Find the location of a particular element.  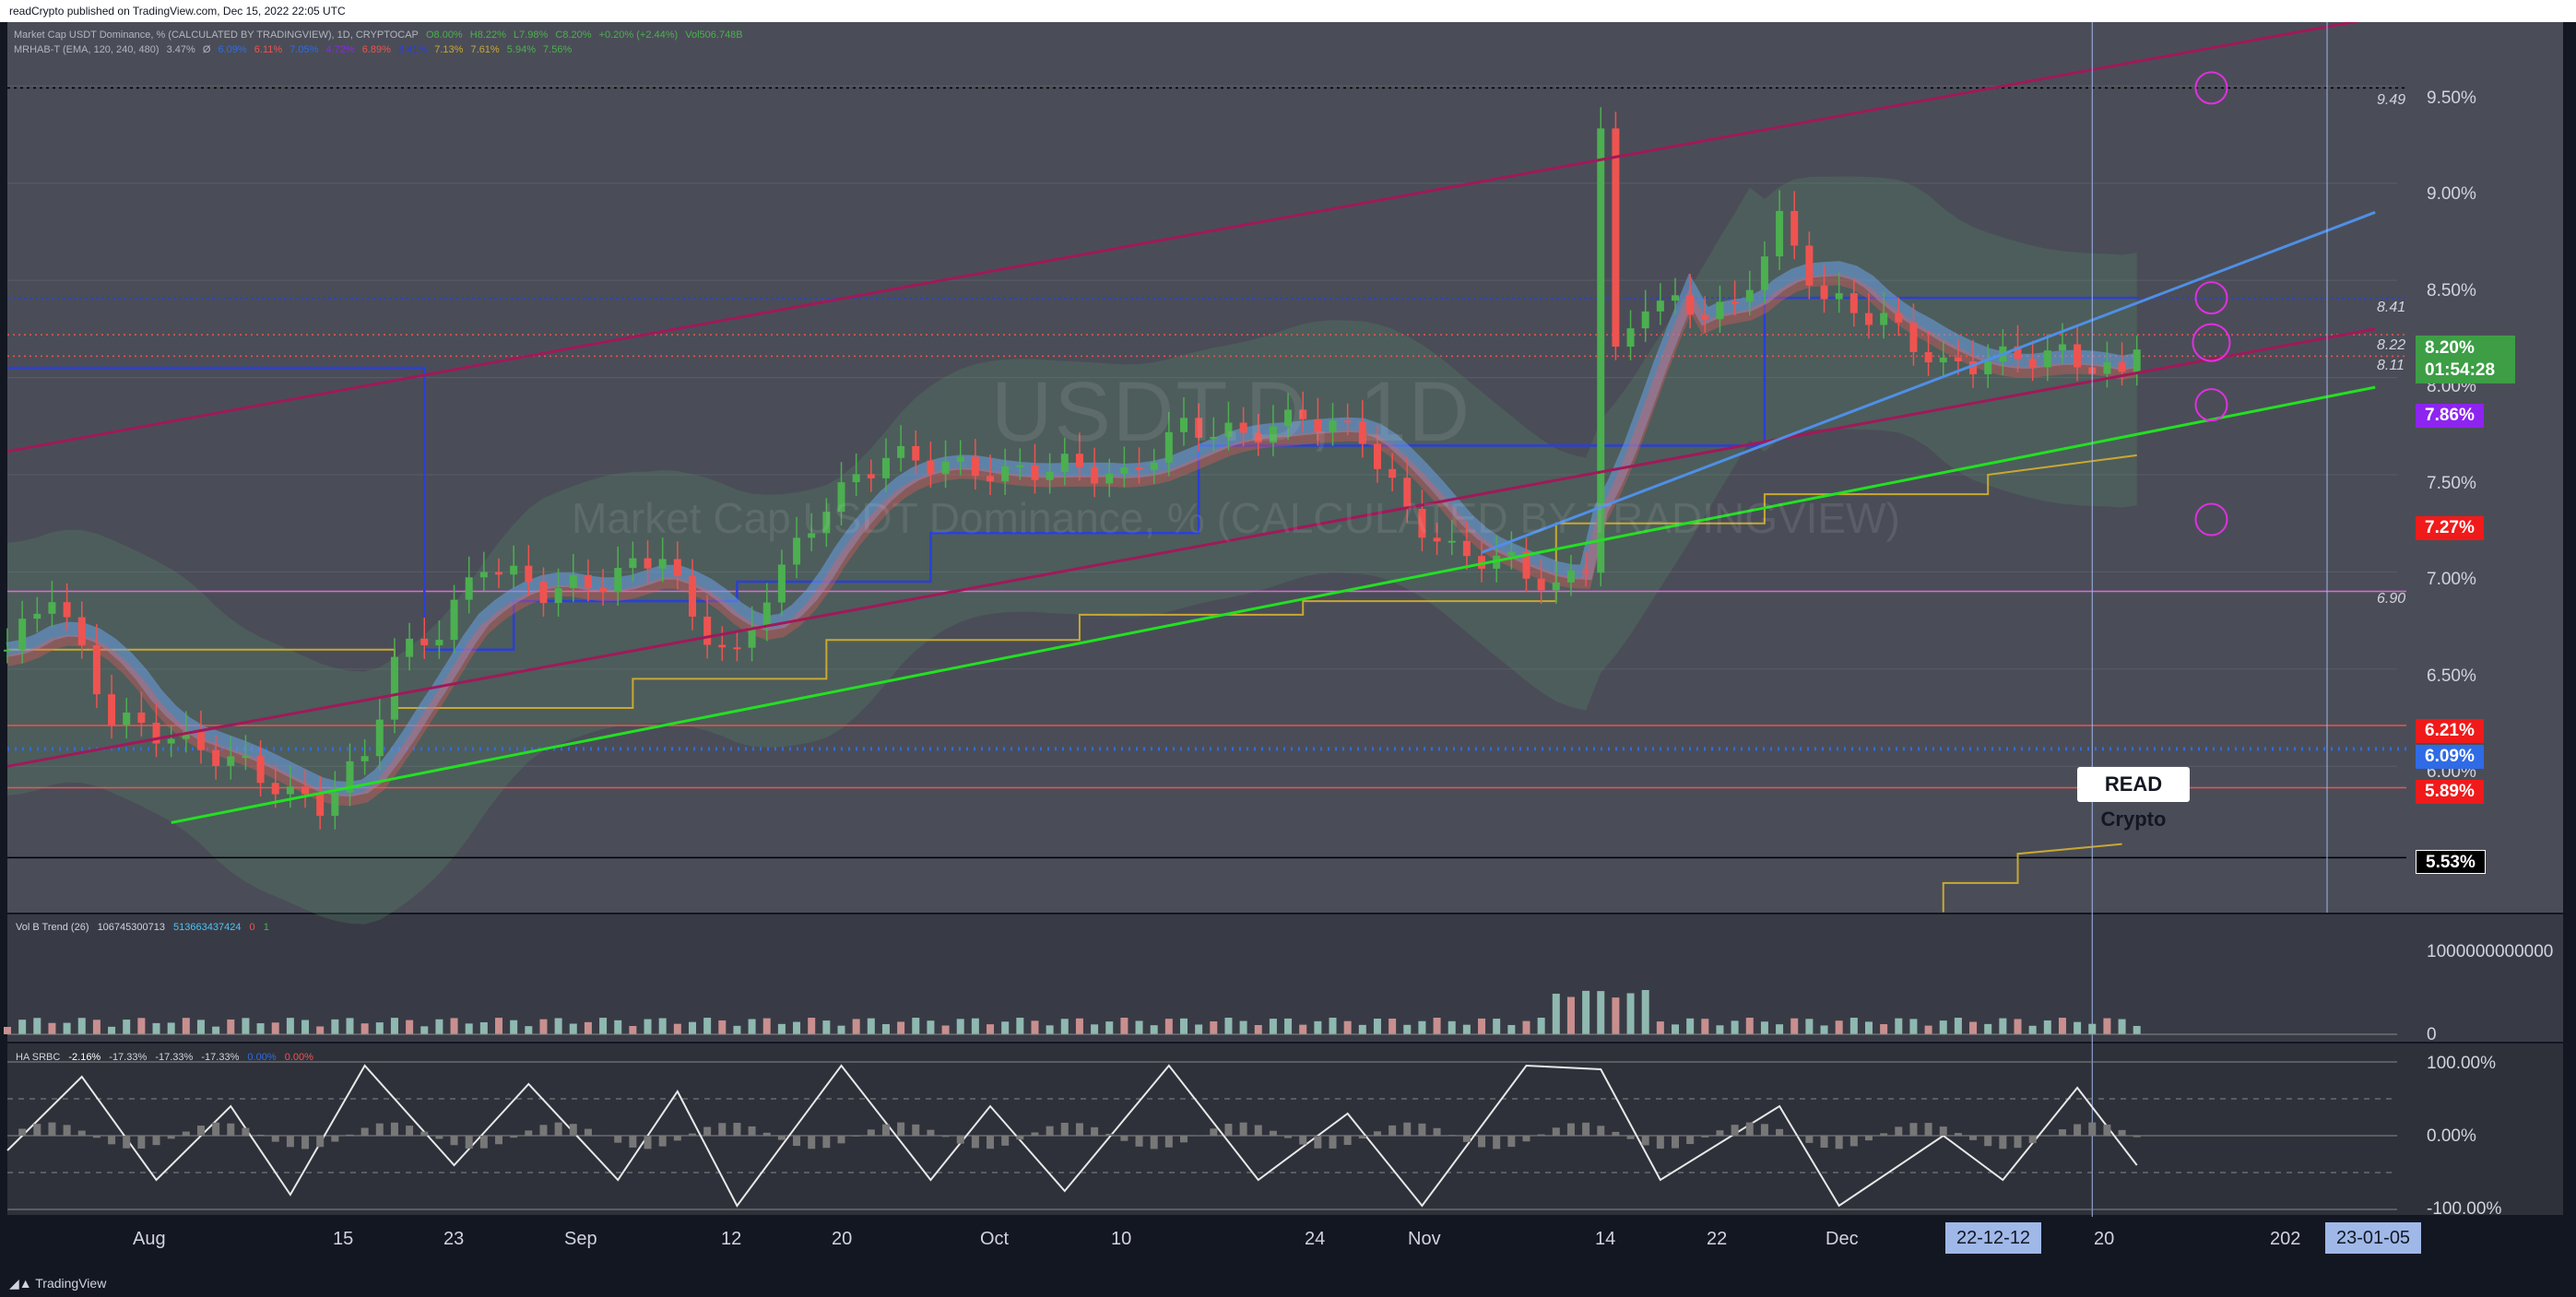

projection-date-box: 23-01-05 is located at coordinates (2373, 1238).